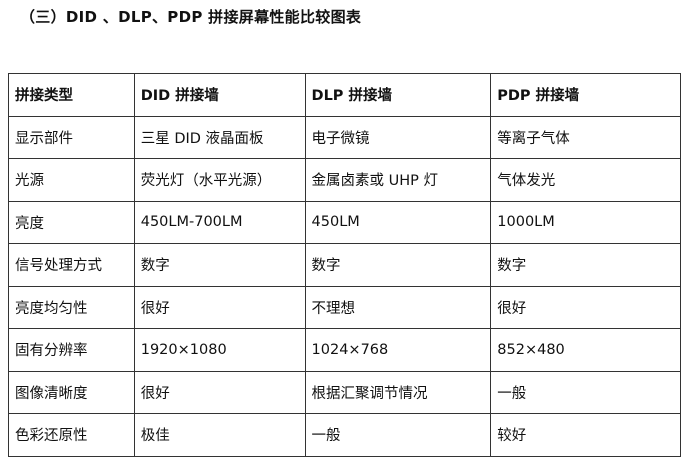 The height and width of the screenshot is (470, 690). I want to click on row-label: 色彩还原性, so click(71, 435).